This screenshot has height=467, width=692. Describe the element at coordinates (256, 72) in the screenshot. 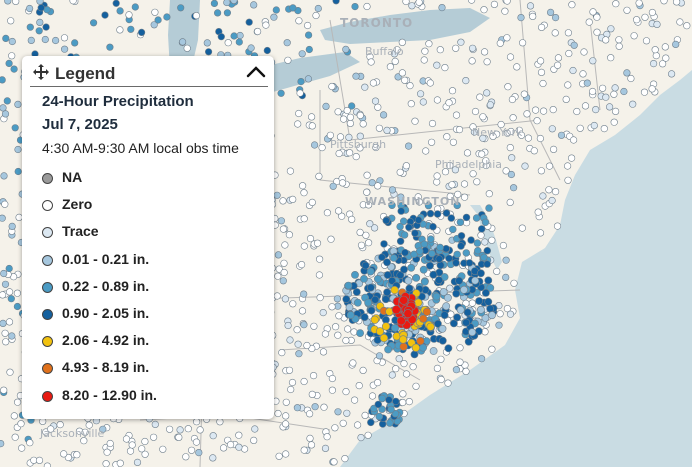

I see `chevron-up-icon` at that location.